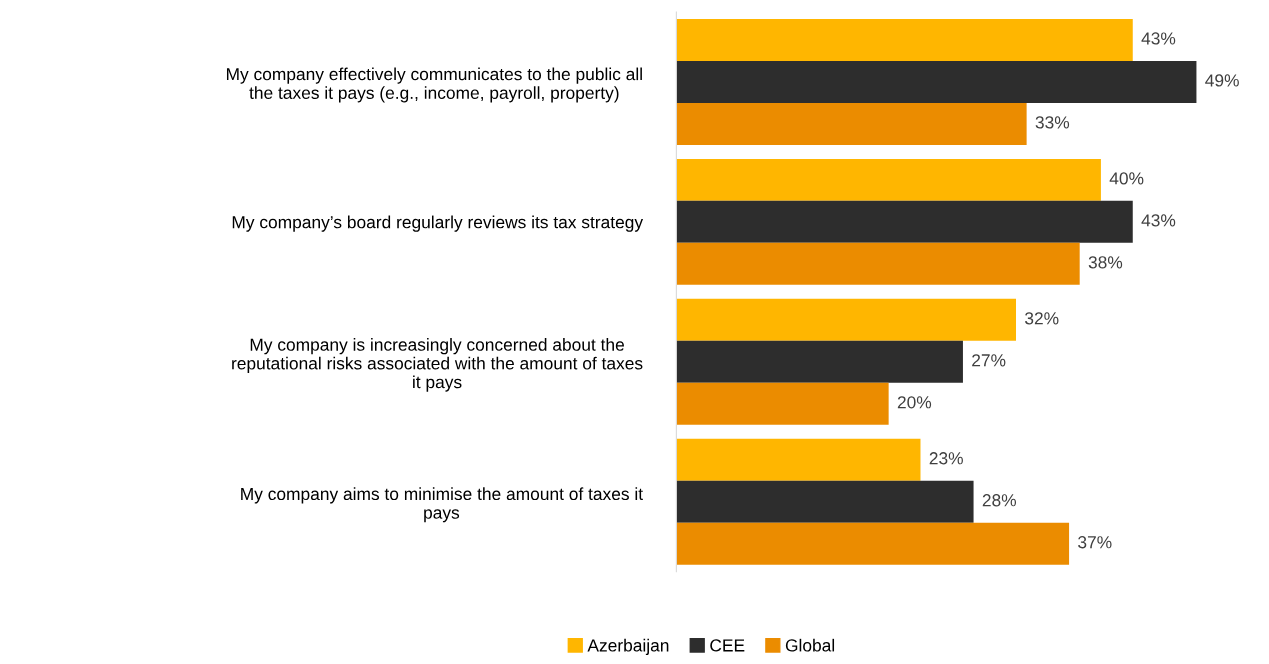 Image resolution: width=1269 pixels, height=664 pixels. I want to click on data-label: 32%, so click(1042, 318).